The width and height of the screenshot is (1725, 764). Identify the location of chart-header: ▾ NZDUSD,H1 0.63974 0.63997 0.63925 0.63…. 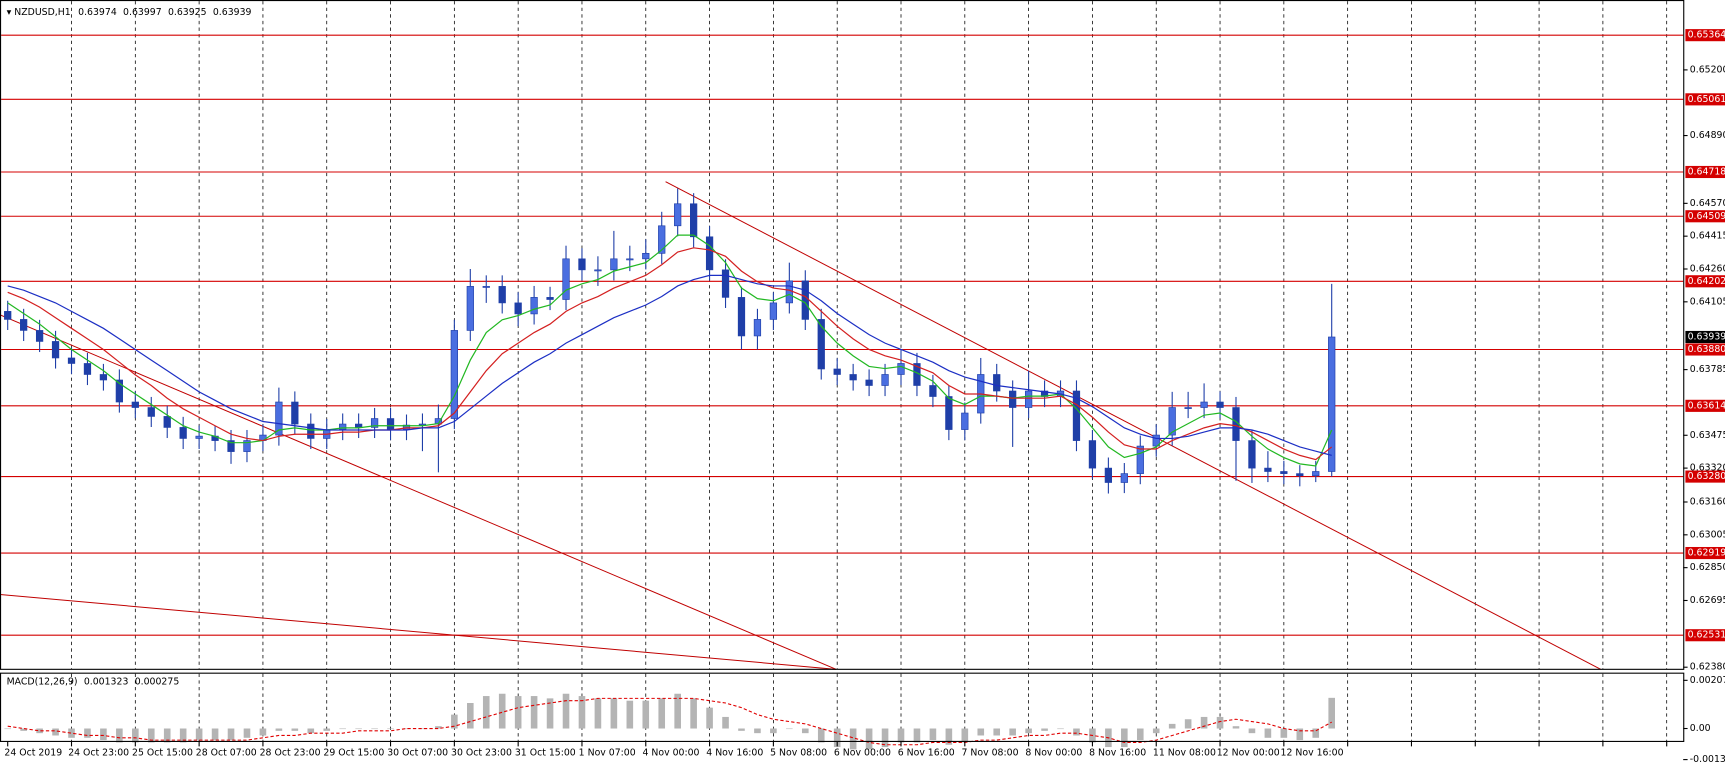
(129, 12).